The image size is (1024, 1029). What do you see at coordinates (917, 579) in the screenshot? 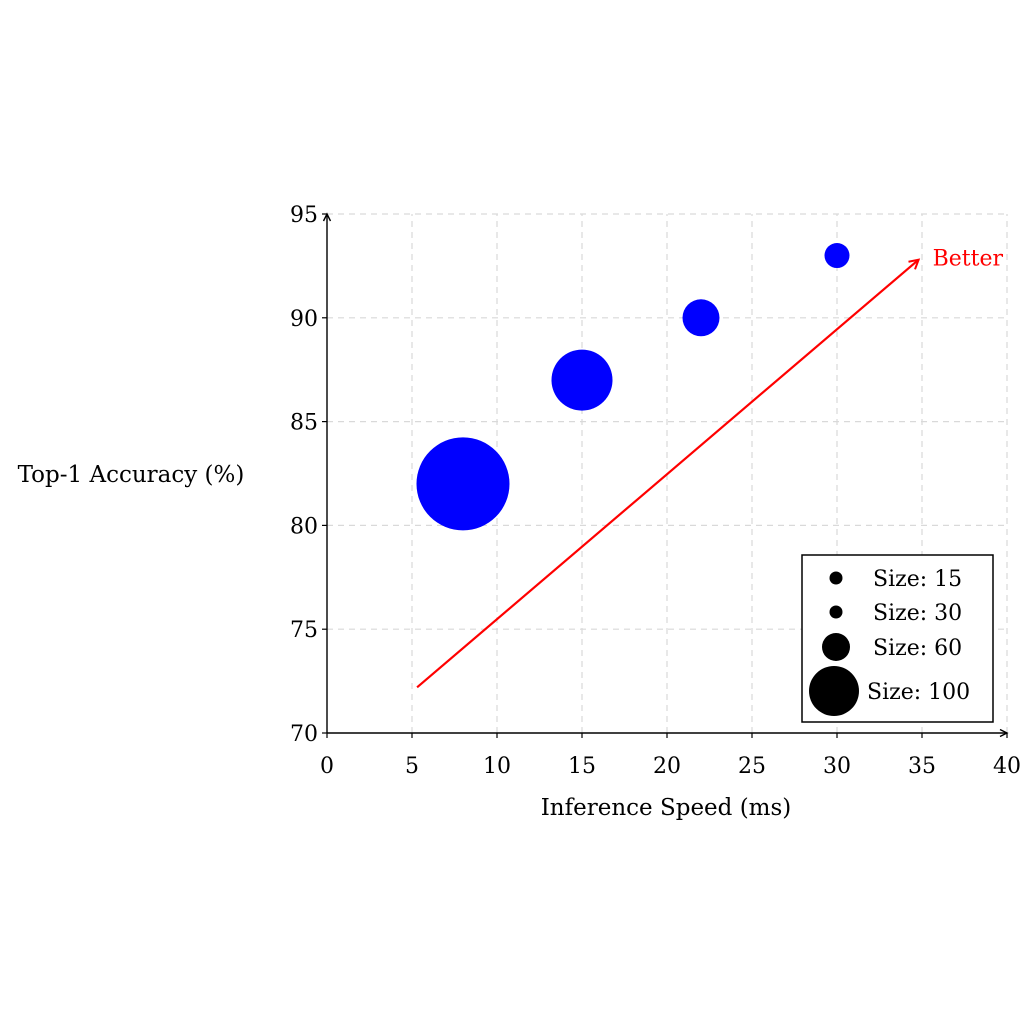
I see `legend-label: Size: 15` at bounding box center [917, 579].